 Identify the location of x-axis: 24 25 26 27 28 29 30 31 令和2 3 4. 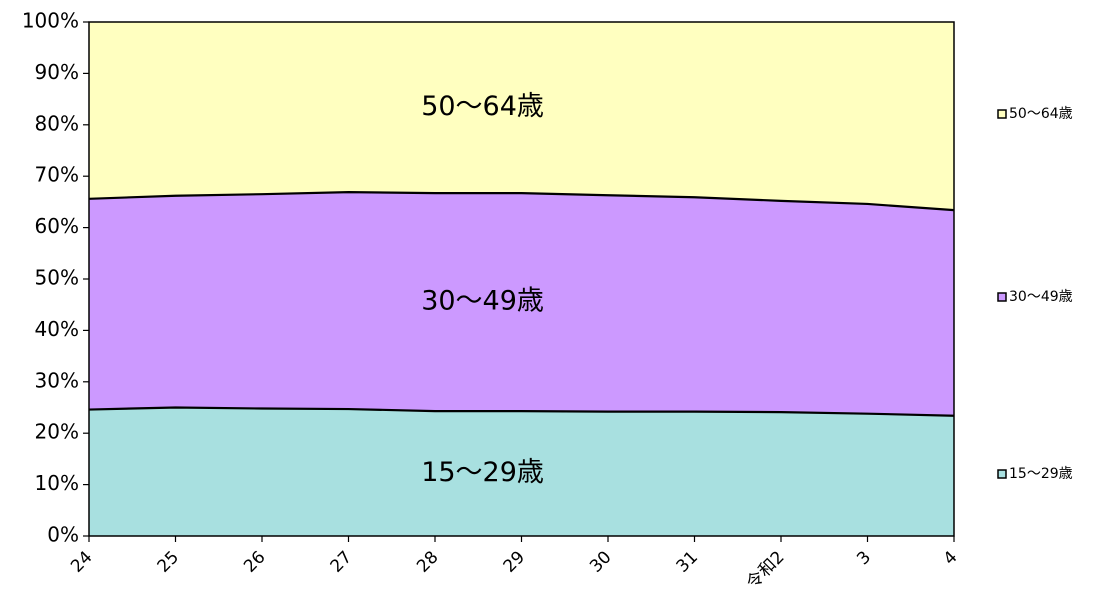
(514, 564).